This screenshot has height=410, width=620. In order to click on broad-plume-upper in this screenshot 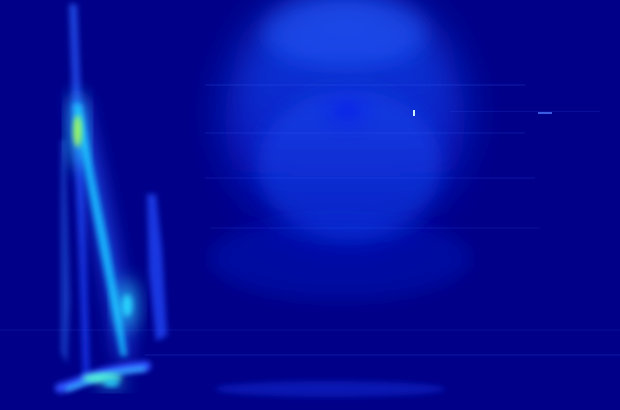, I will do `click(345, 34)`.